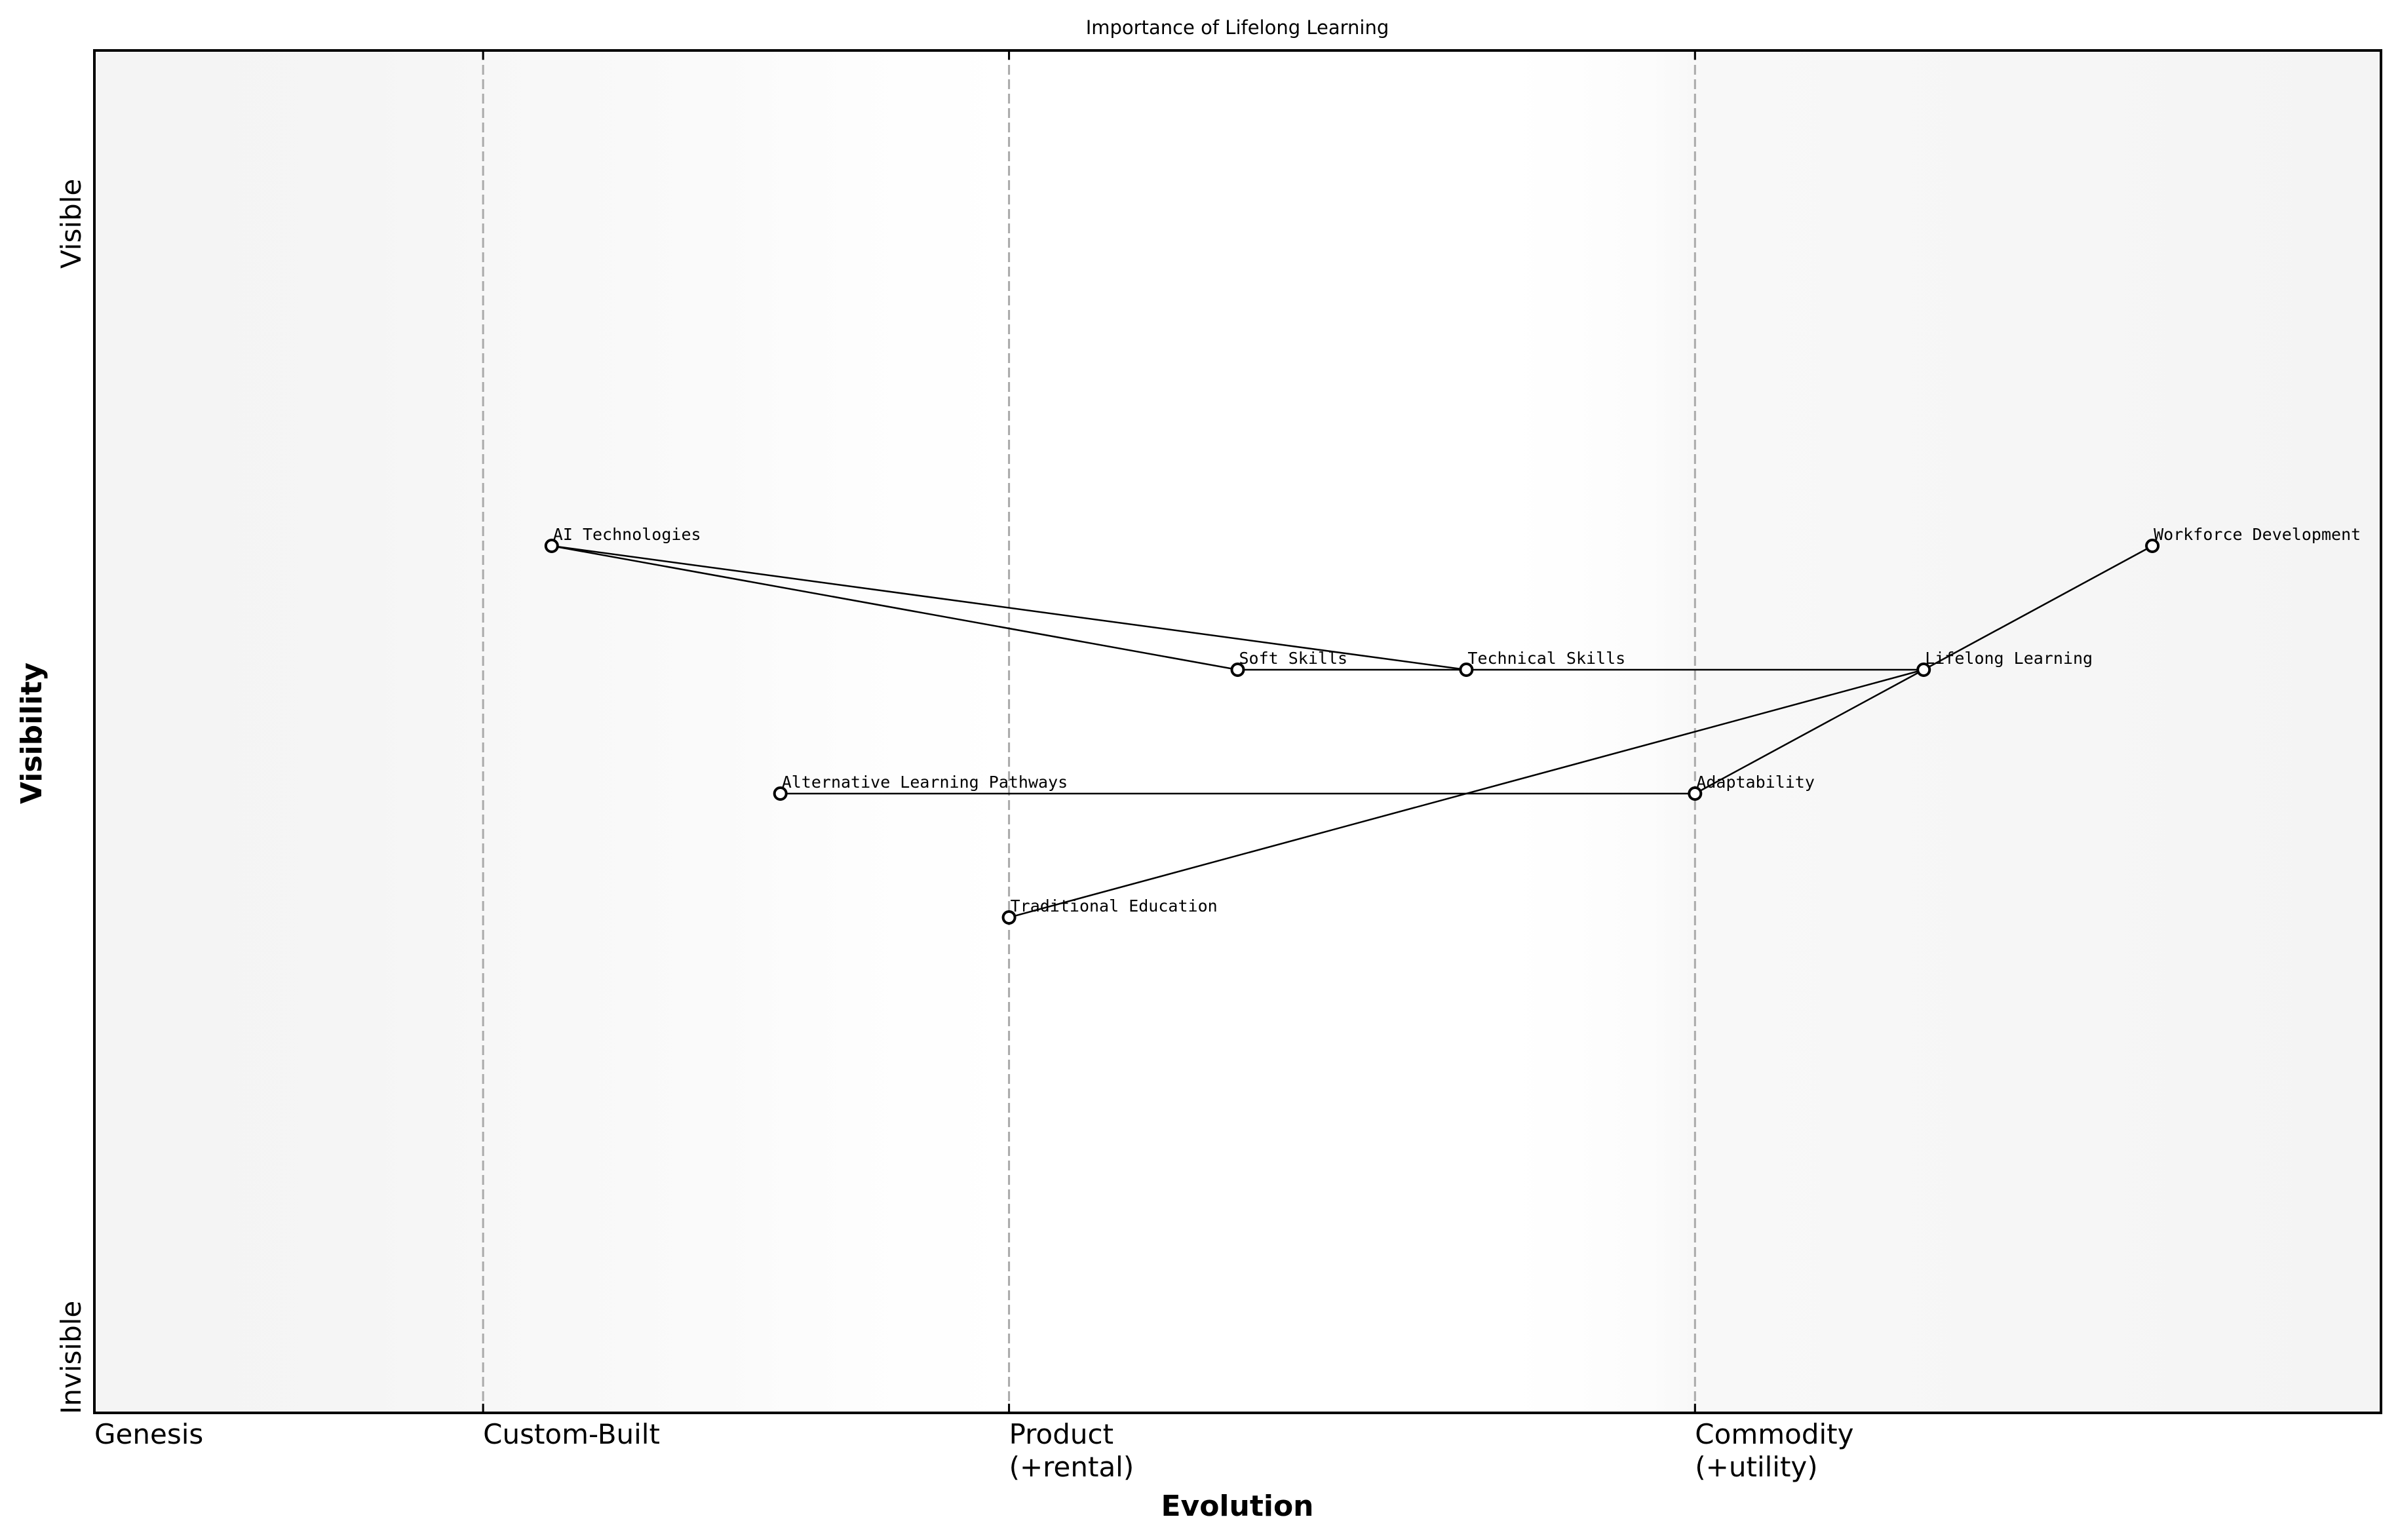 The width and height of the screenshot is (2400, 1540). I want to click on stage-label: Genesis, so click(148, 1434).